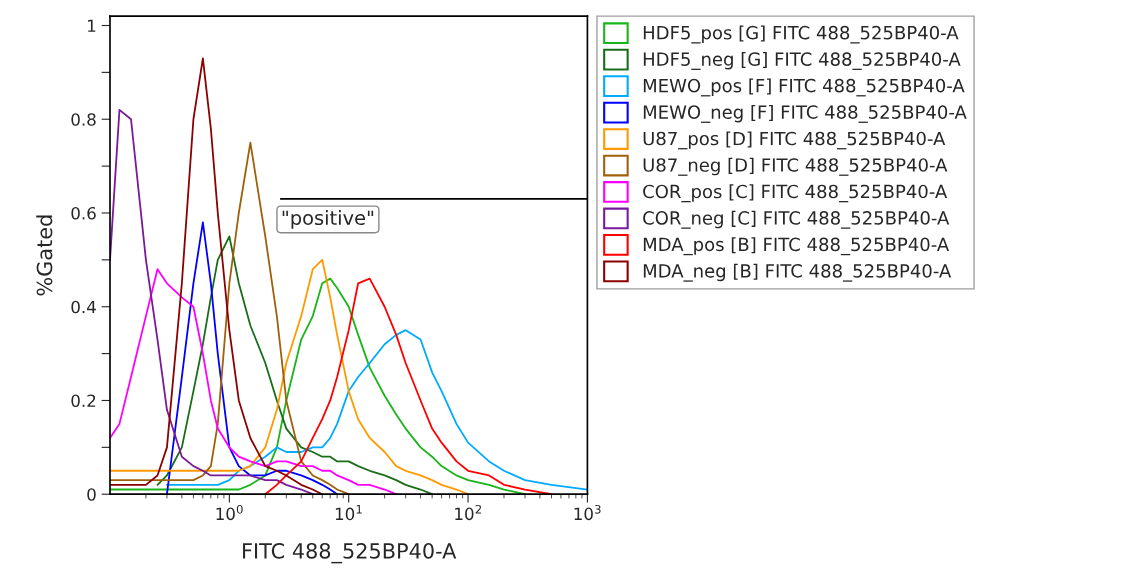  Describe the element at coordinates (348, 513) in the screenshot. I see `x-tick-label: 10$^{1}$` at that location.